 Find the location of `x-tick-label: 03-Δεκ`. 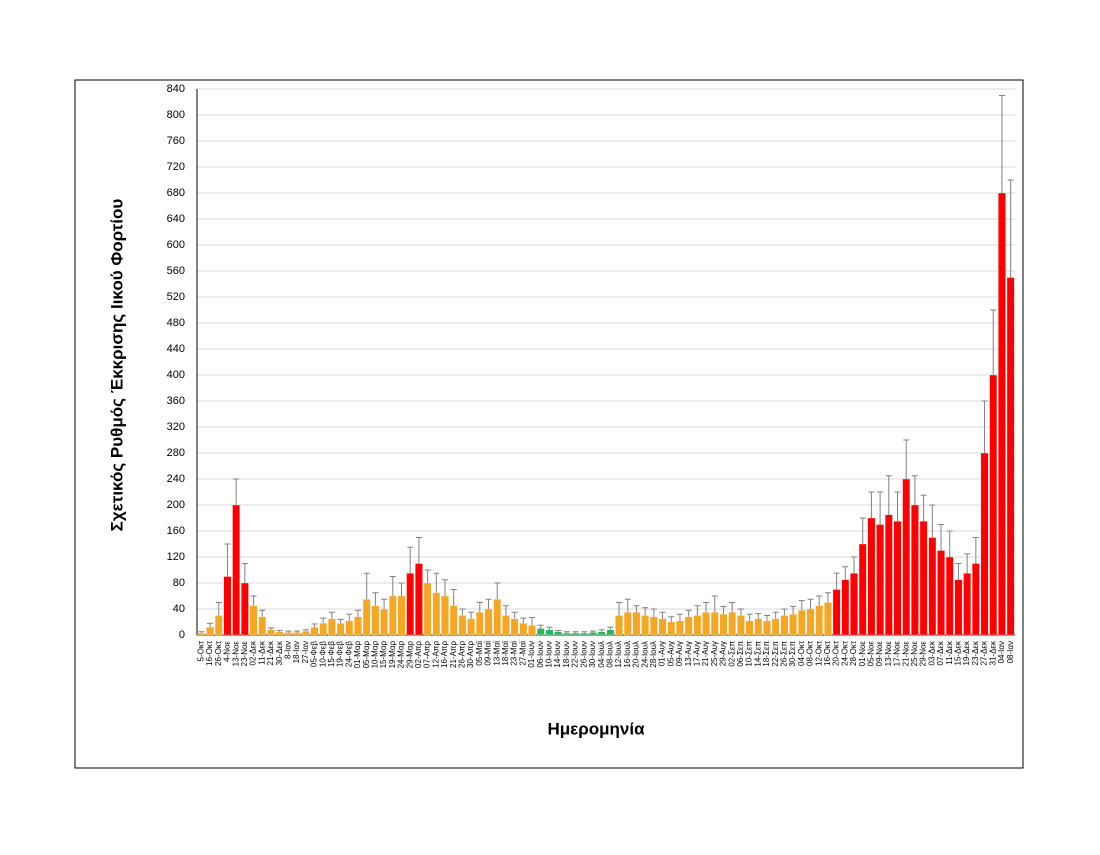

x-tick-label: 03-Δεκ is located at coordinates (931, 652).